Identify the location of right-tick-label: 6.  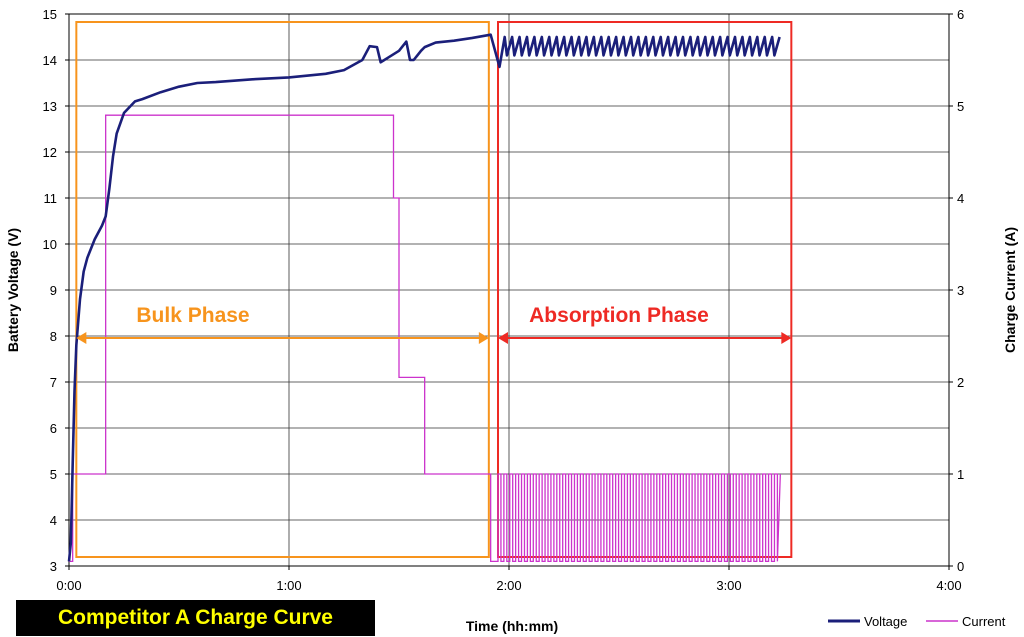
(960, 14).